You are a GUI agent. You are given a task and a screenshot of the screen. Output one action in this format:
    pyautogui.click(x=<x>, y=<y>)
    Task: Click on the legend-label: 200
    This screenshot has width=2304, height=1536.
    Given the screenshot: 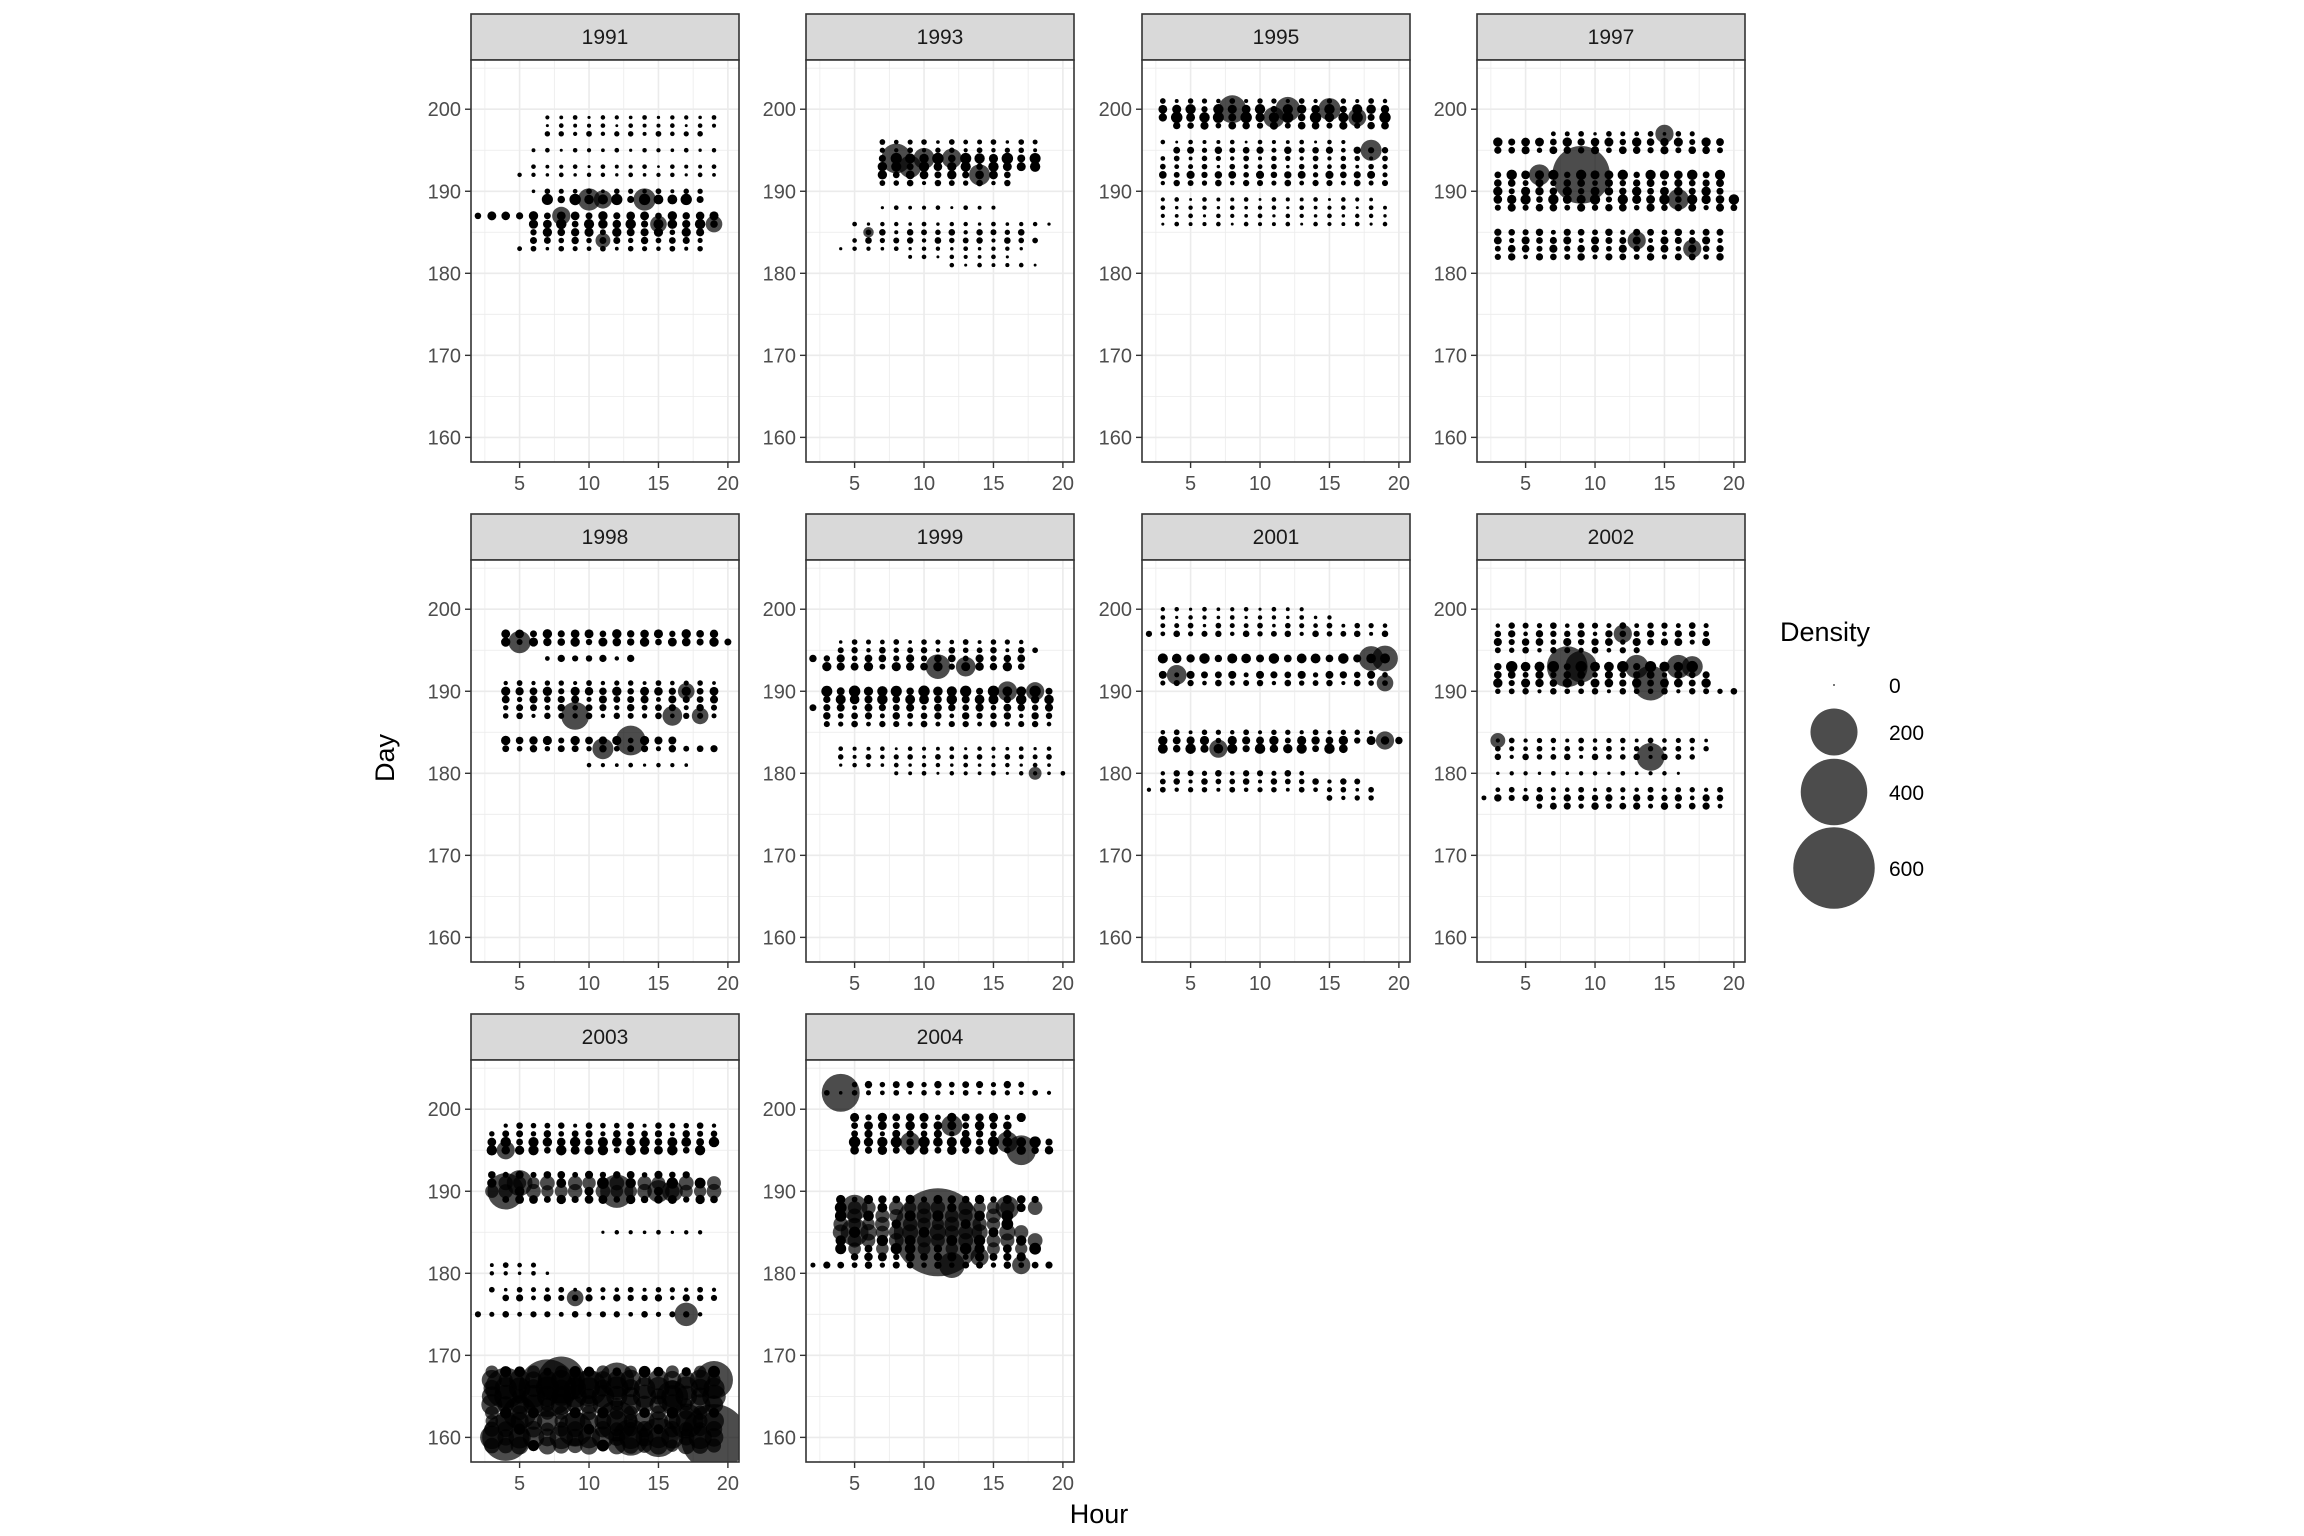 What is the action you would take?
    pyautogui.click(x=1906, y=733)
    